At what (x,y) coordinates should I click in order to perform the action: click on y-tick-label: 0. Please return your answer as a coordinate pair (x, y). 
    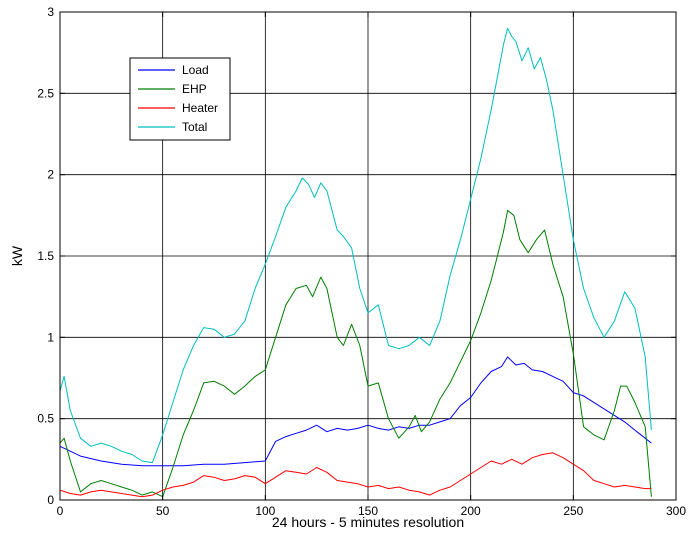
    Looking at the image, I should click on (50, 500).